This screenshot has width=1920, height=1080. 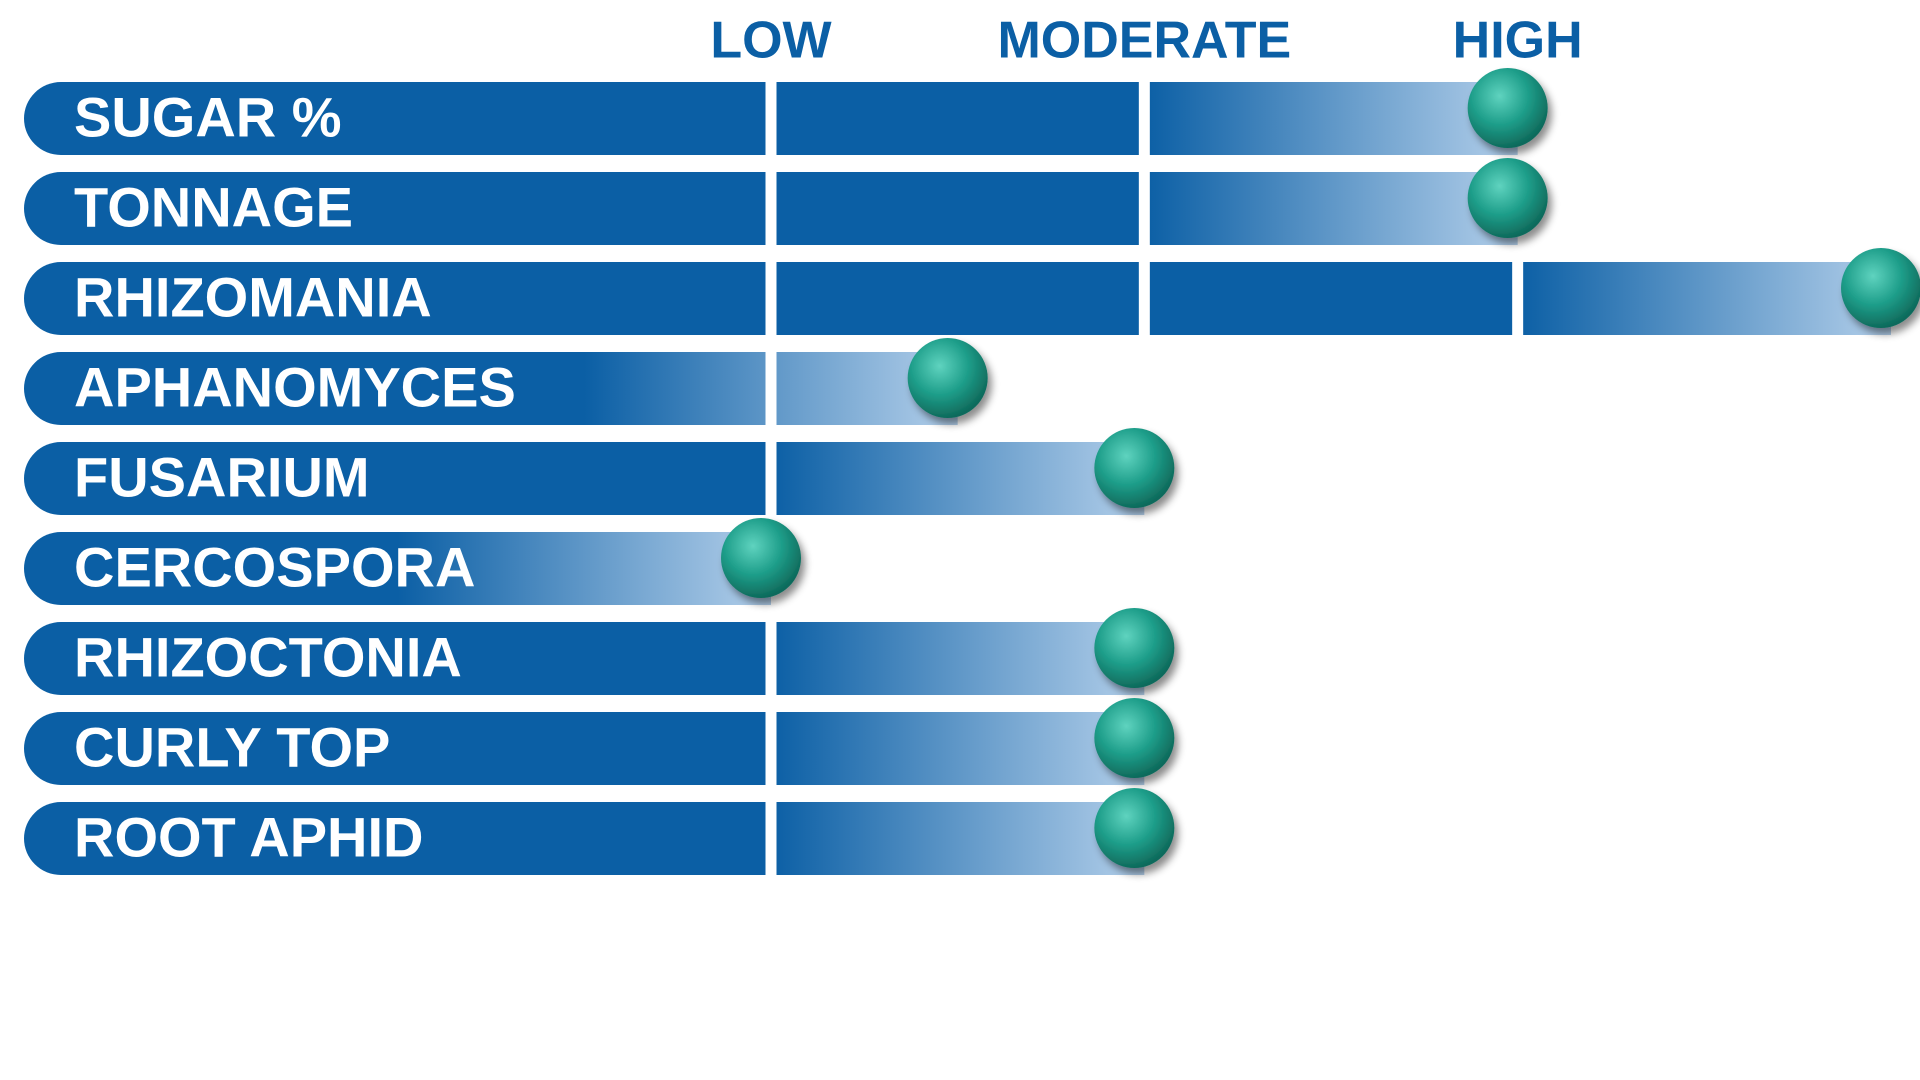 I want to click on category-label: APHANOMYCES, so click(x=295, y=386).